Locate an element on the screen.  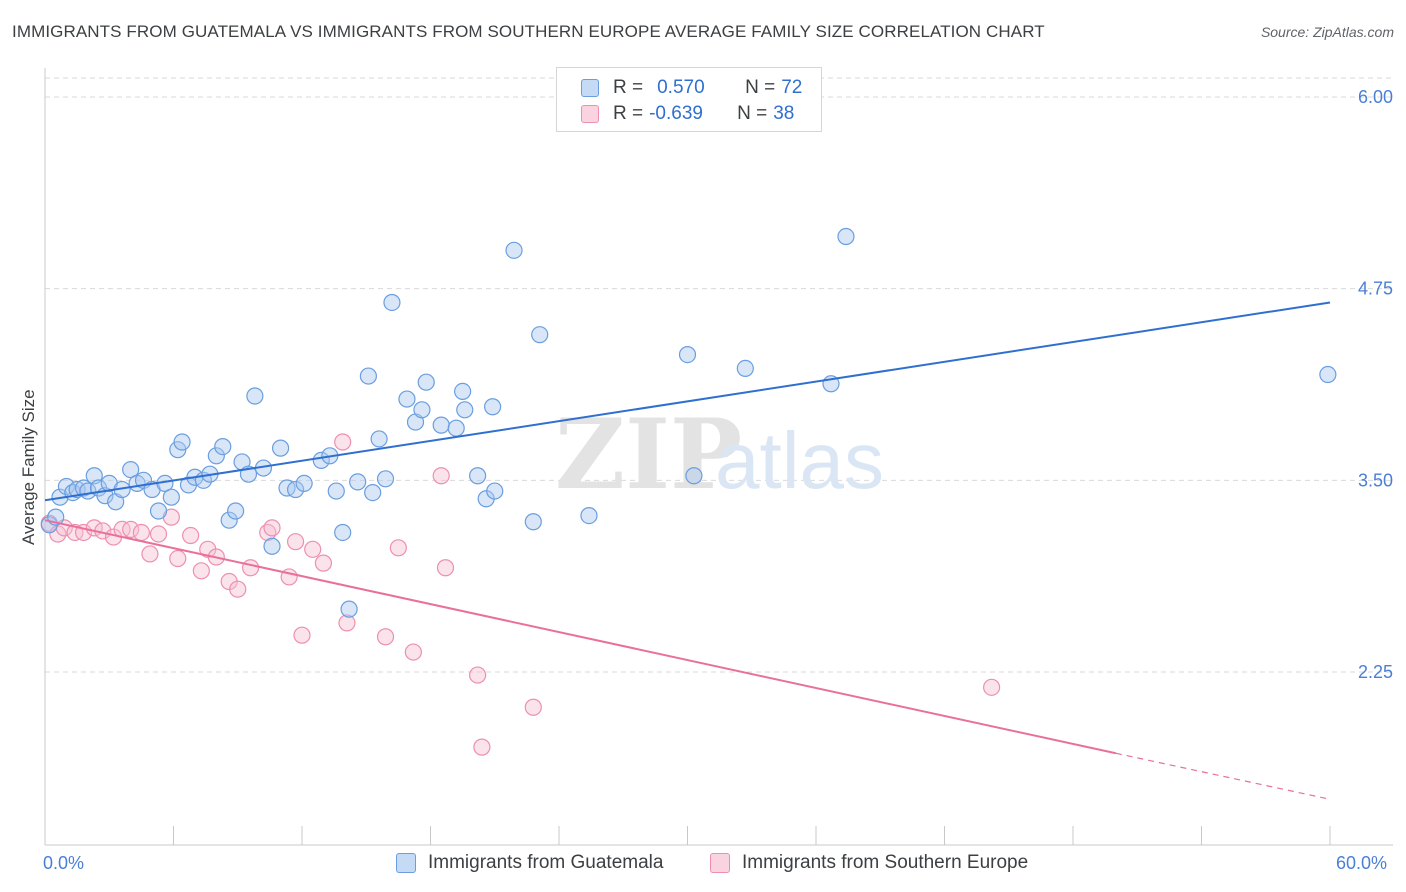
bottom-legend-swatch-blue is located at coordinates (406, 863).